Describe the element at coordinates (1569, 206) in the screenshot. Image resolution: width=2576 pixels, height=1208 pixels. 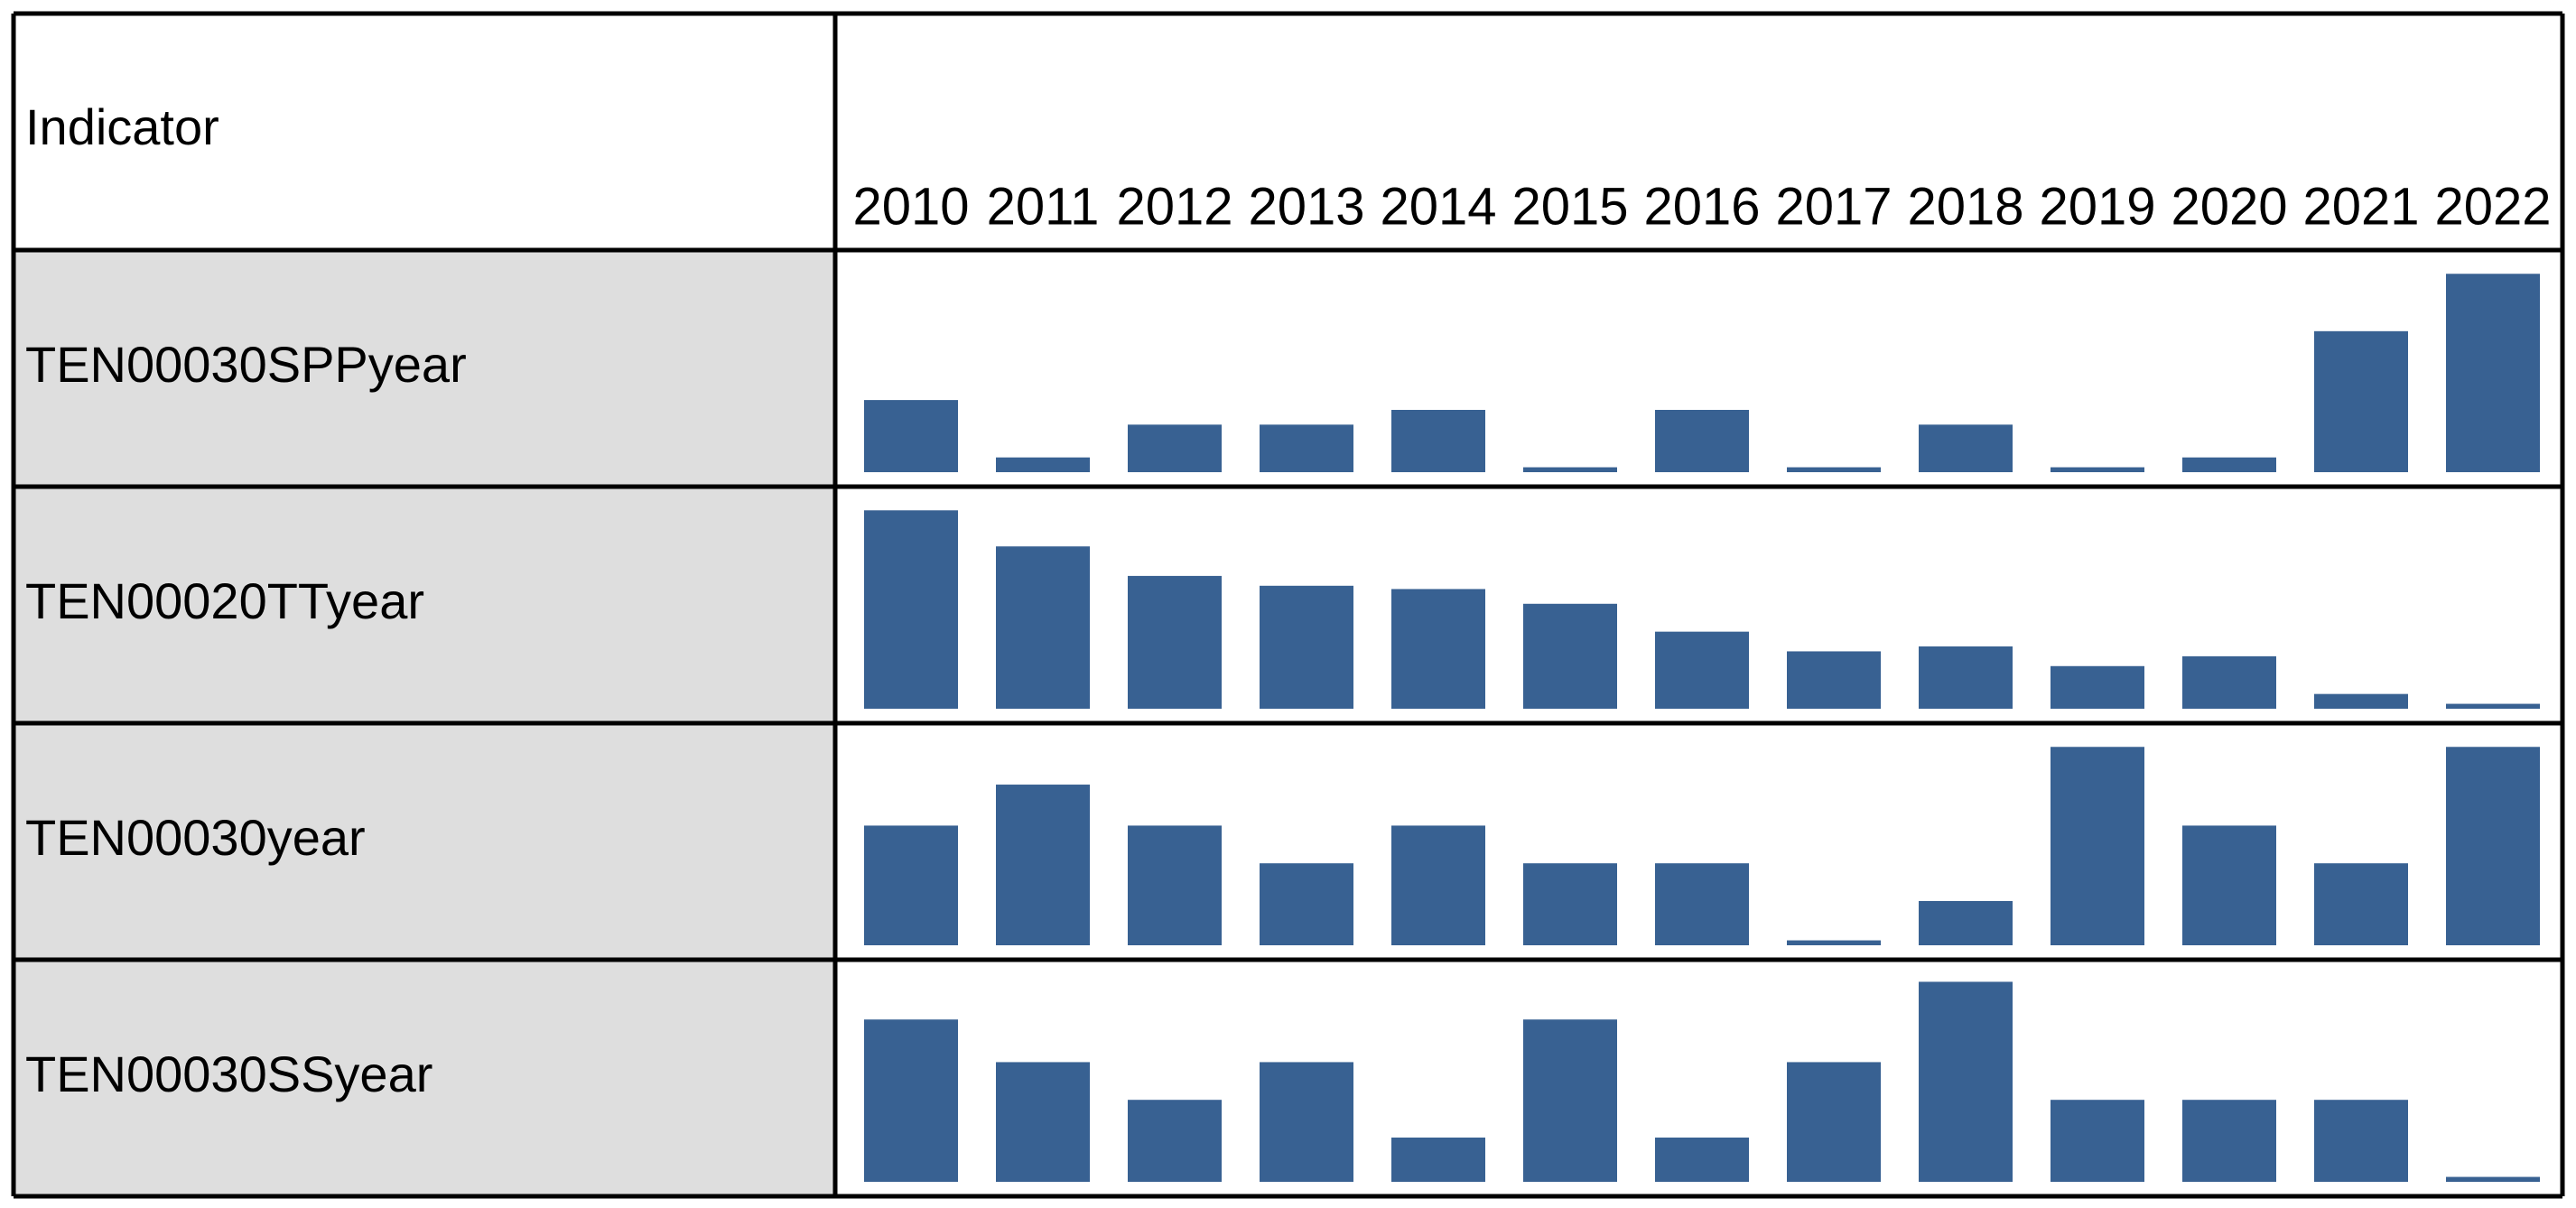
I see `column-header: 2015` at that location.